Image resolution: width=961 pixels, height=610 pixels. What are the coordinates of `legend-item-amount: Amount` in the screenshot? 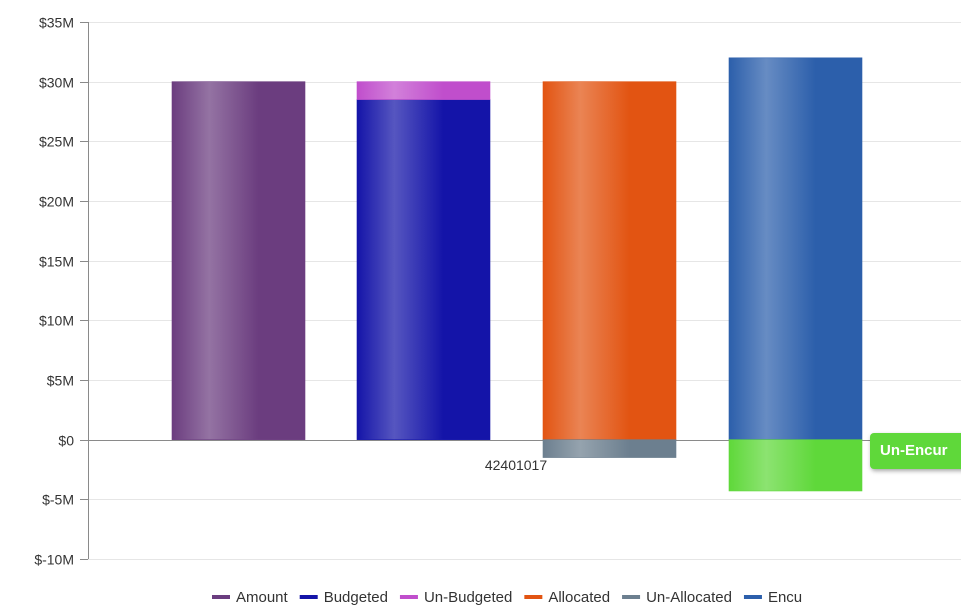 It's located at (250, 597).